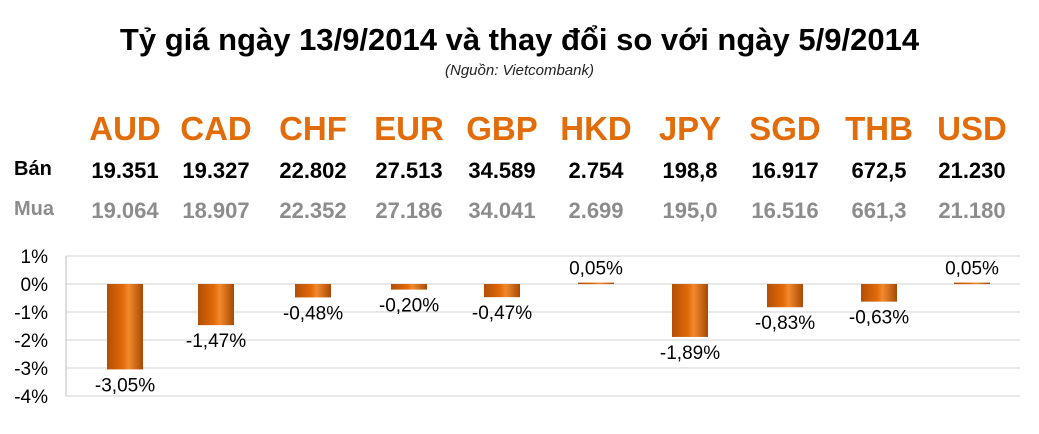 This screenshot has width=1039, height=434. Describe the element at coordinates (35, 257) in the screenshot. I see `y-tick-label: 1%` at that location.